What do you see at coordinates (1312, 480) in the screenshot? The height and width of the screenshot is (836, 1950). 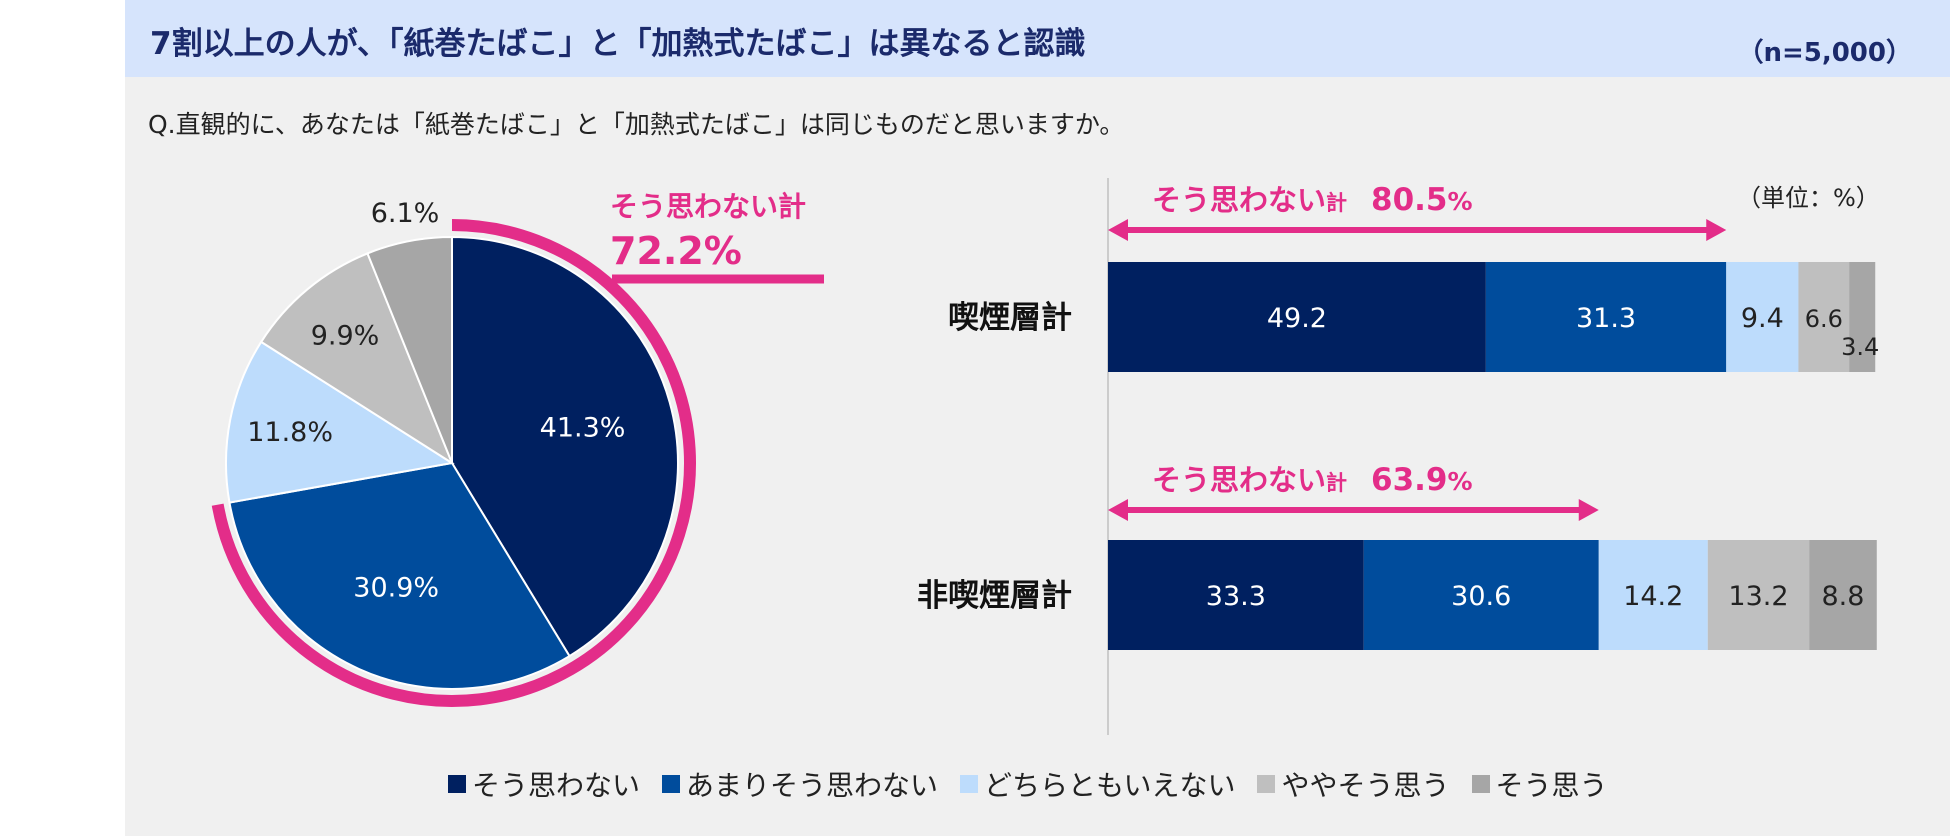 I see `bar-callout-label: そう思わない計 63.9%` at bounding box center [1312, 480].